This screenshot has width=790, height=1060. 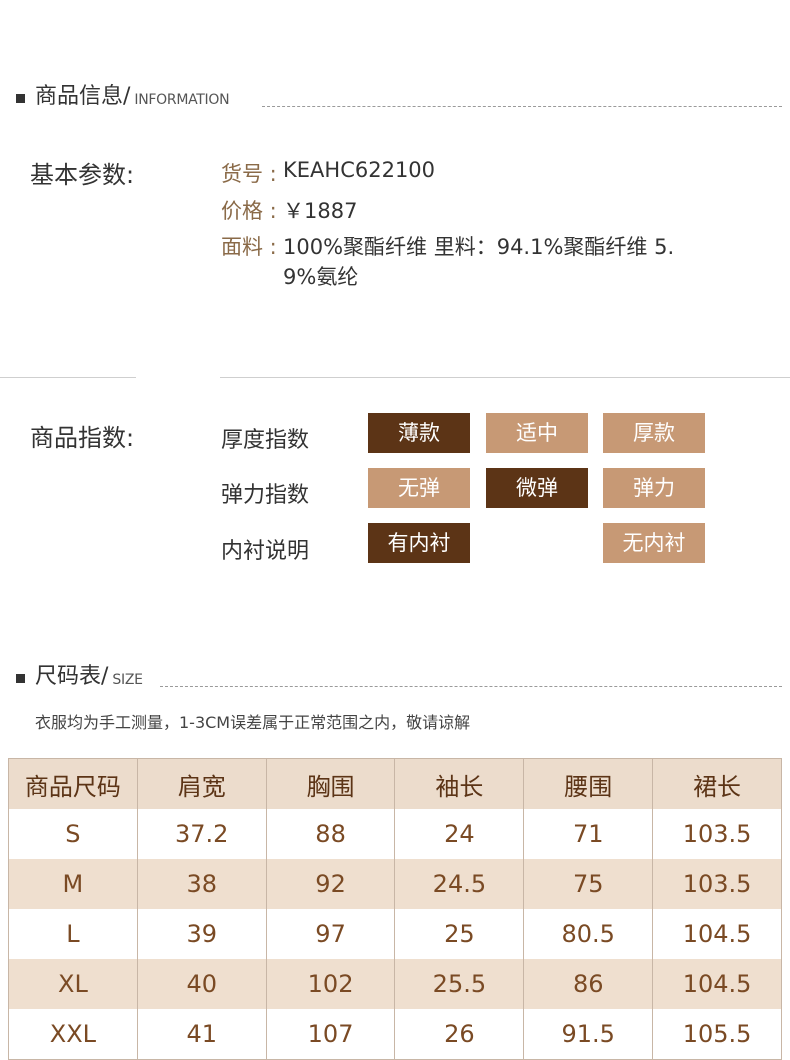 I want to click on table-header-cell: 商品尺码, so click(x=73, y=783).